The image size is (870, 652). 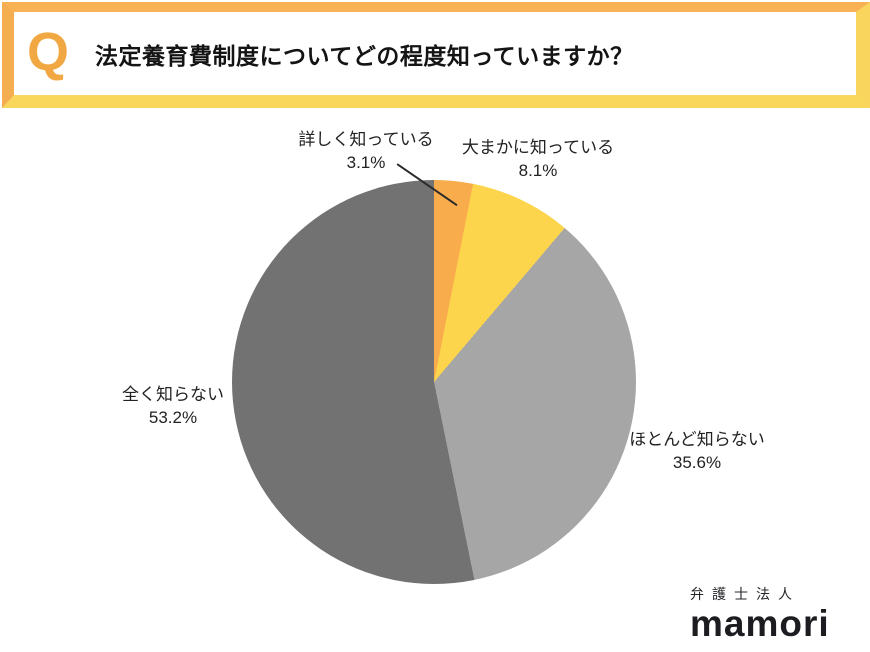 I want to click on slice-label-text: 全く知らない, so click(x=173, y=394).